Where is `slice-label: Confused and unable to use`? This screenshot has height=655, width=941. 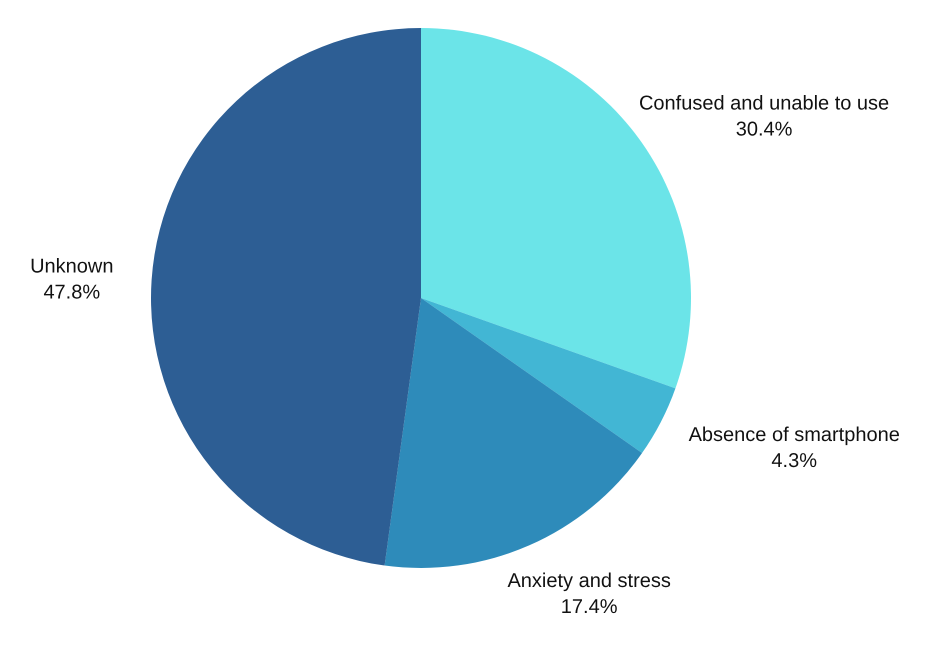 slice-label: Confused and unable to use is located at coordinates (764, 103).